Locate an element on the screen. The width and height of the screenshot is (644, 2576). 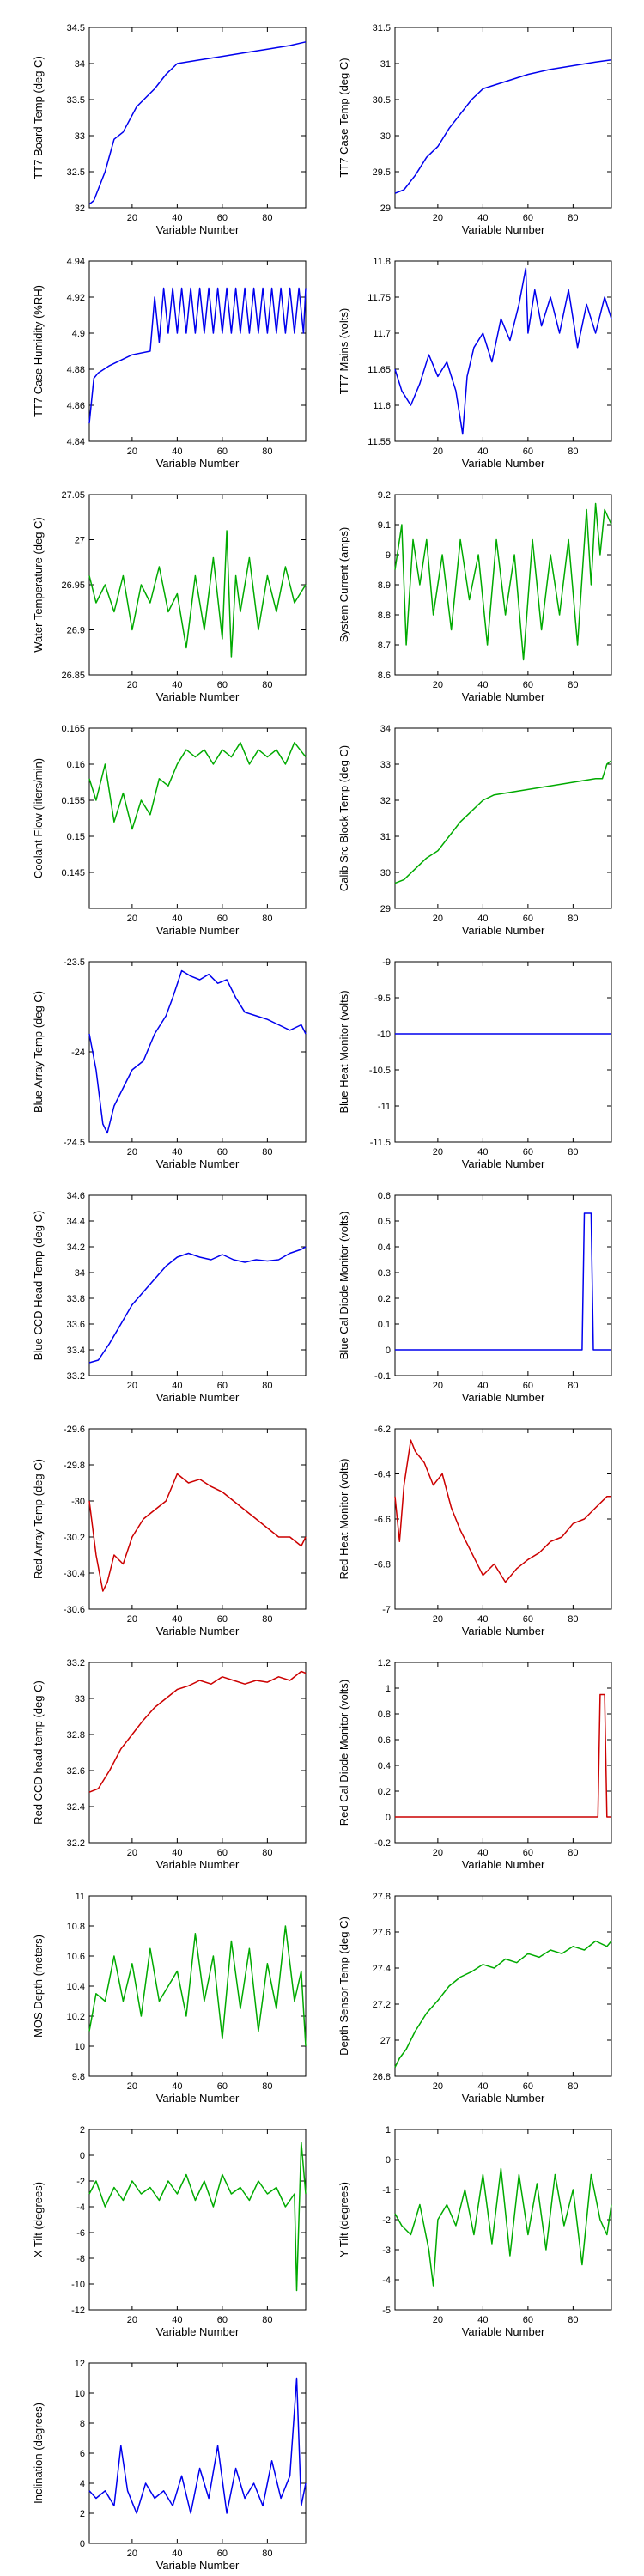
y-tick-label: 6 is located at coordinates (82, 2454).